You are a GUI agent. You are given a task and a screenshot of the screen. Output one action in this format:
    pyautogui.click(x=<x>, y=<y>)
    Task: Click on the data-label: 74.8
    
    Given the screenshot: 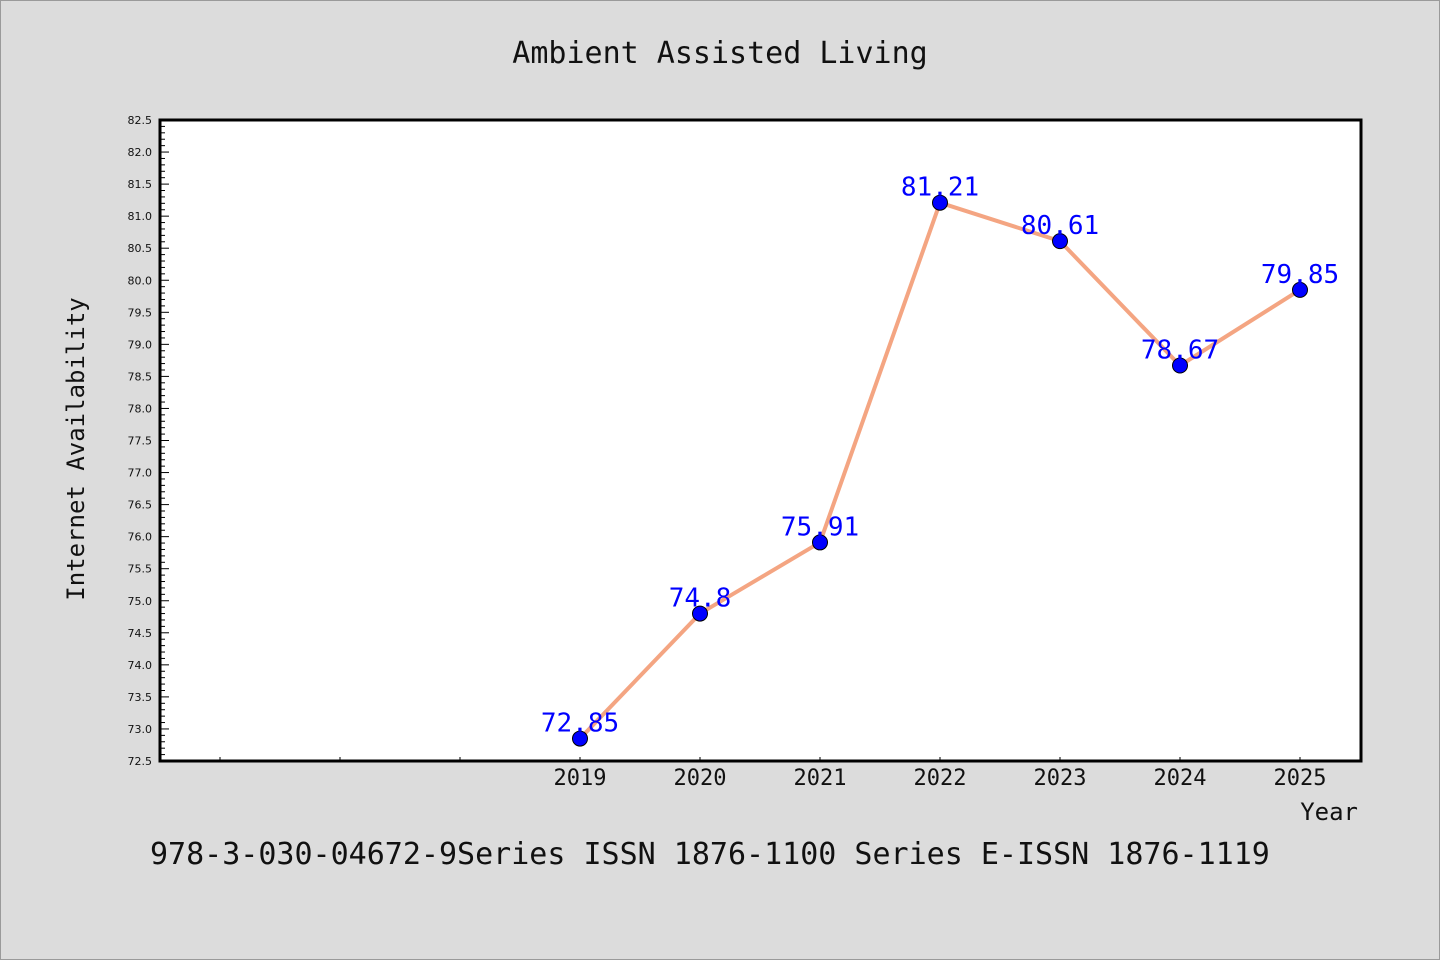 What is the action you would take?
    pyautogui.click(x=700, y=599)
    